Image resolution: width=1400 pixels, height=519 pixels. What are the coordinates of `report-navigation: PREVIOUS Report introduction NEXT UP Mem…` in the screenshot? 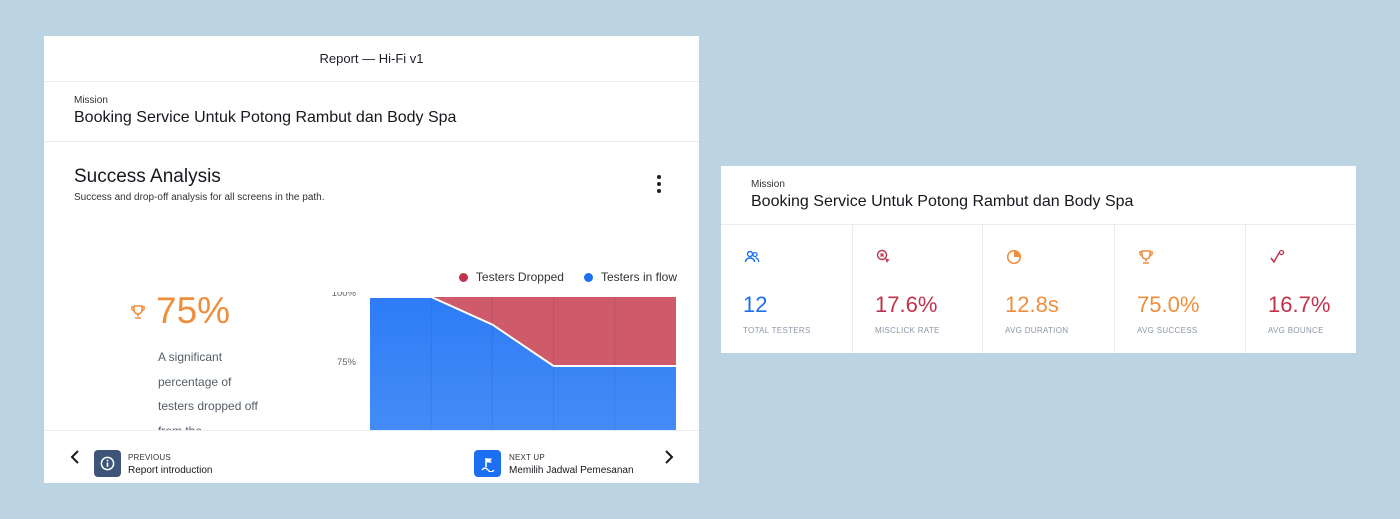 It's located at (371, 456).